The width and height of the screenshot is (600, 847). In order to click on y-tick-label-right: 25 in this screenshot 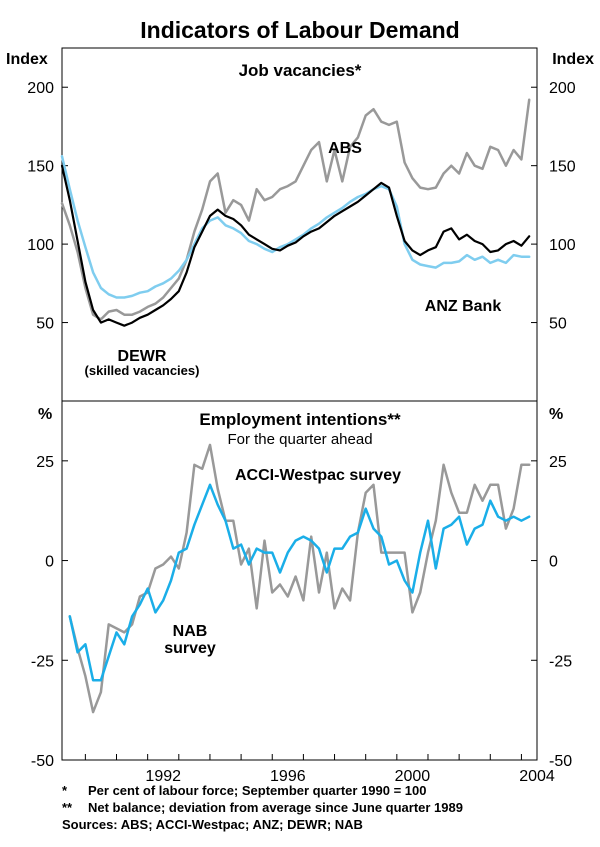, I will do `click(558, 462)`.